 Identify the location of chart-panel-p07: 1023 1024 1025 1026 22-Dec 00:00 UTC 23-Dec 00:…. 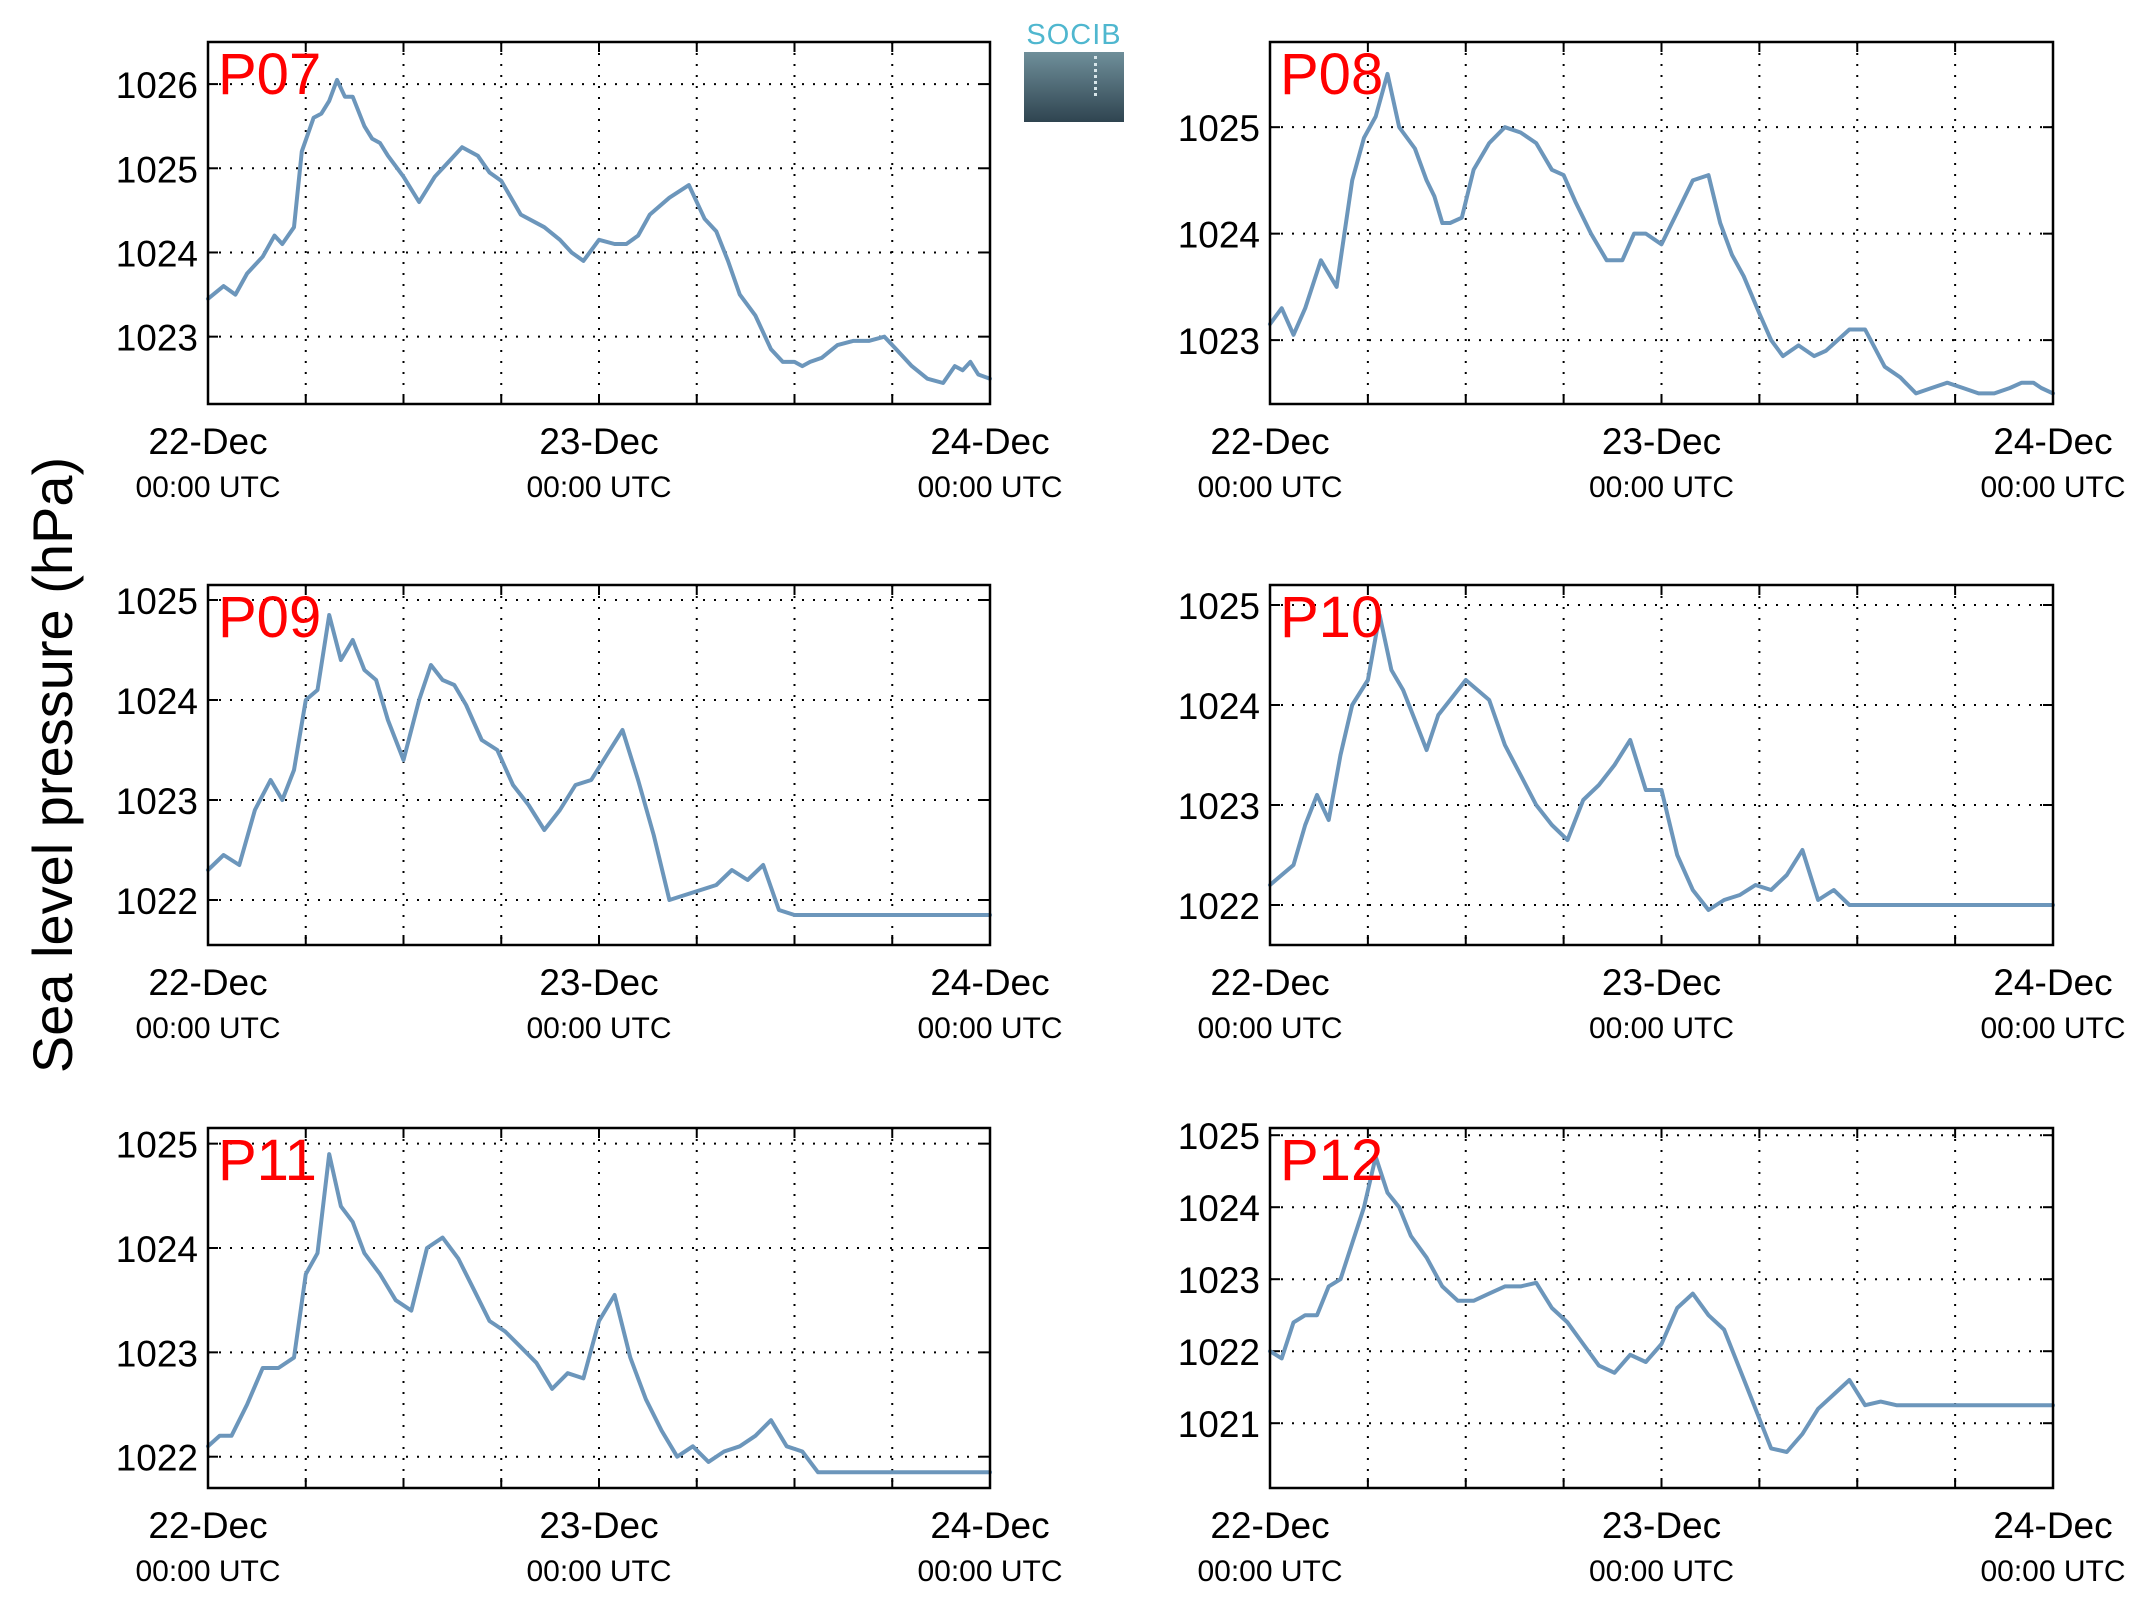
(589, 272).